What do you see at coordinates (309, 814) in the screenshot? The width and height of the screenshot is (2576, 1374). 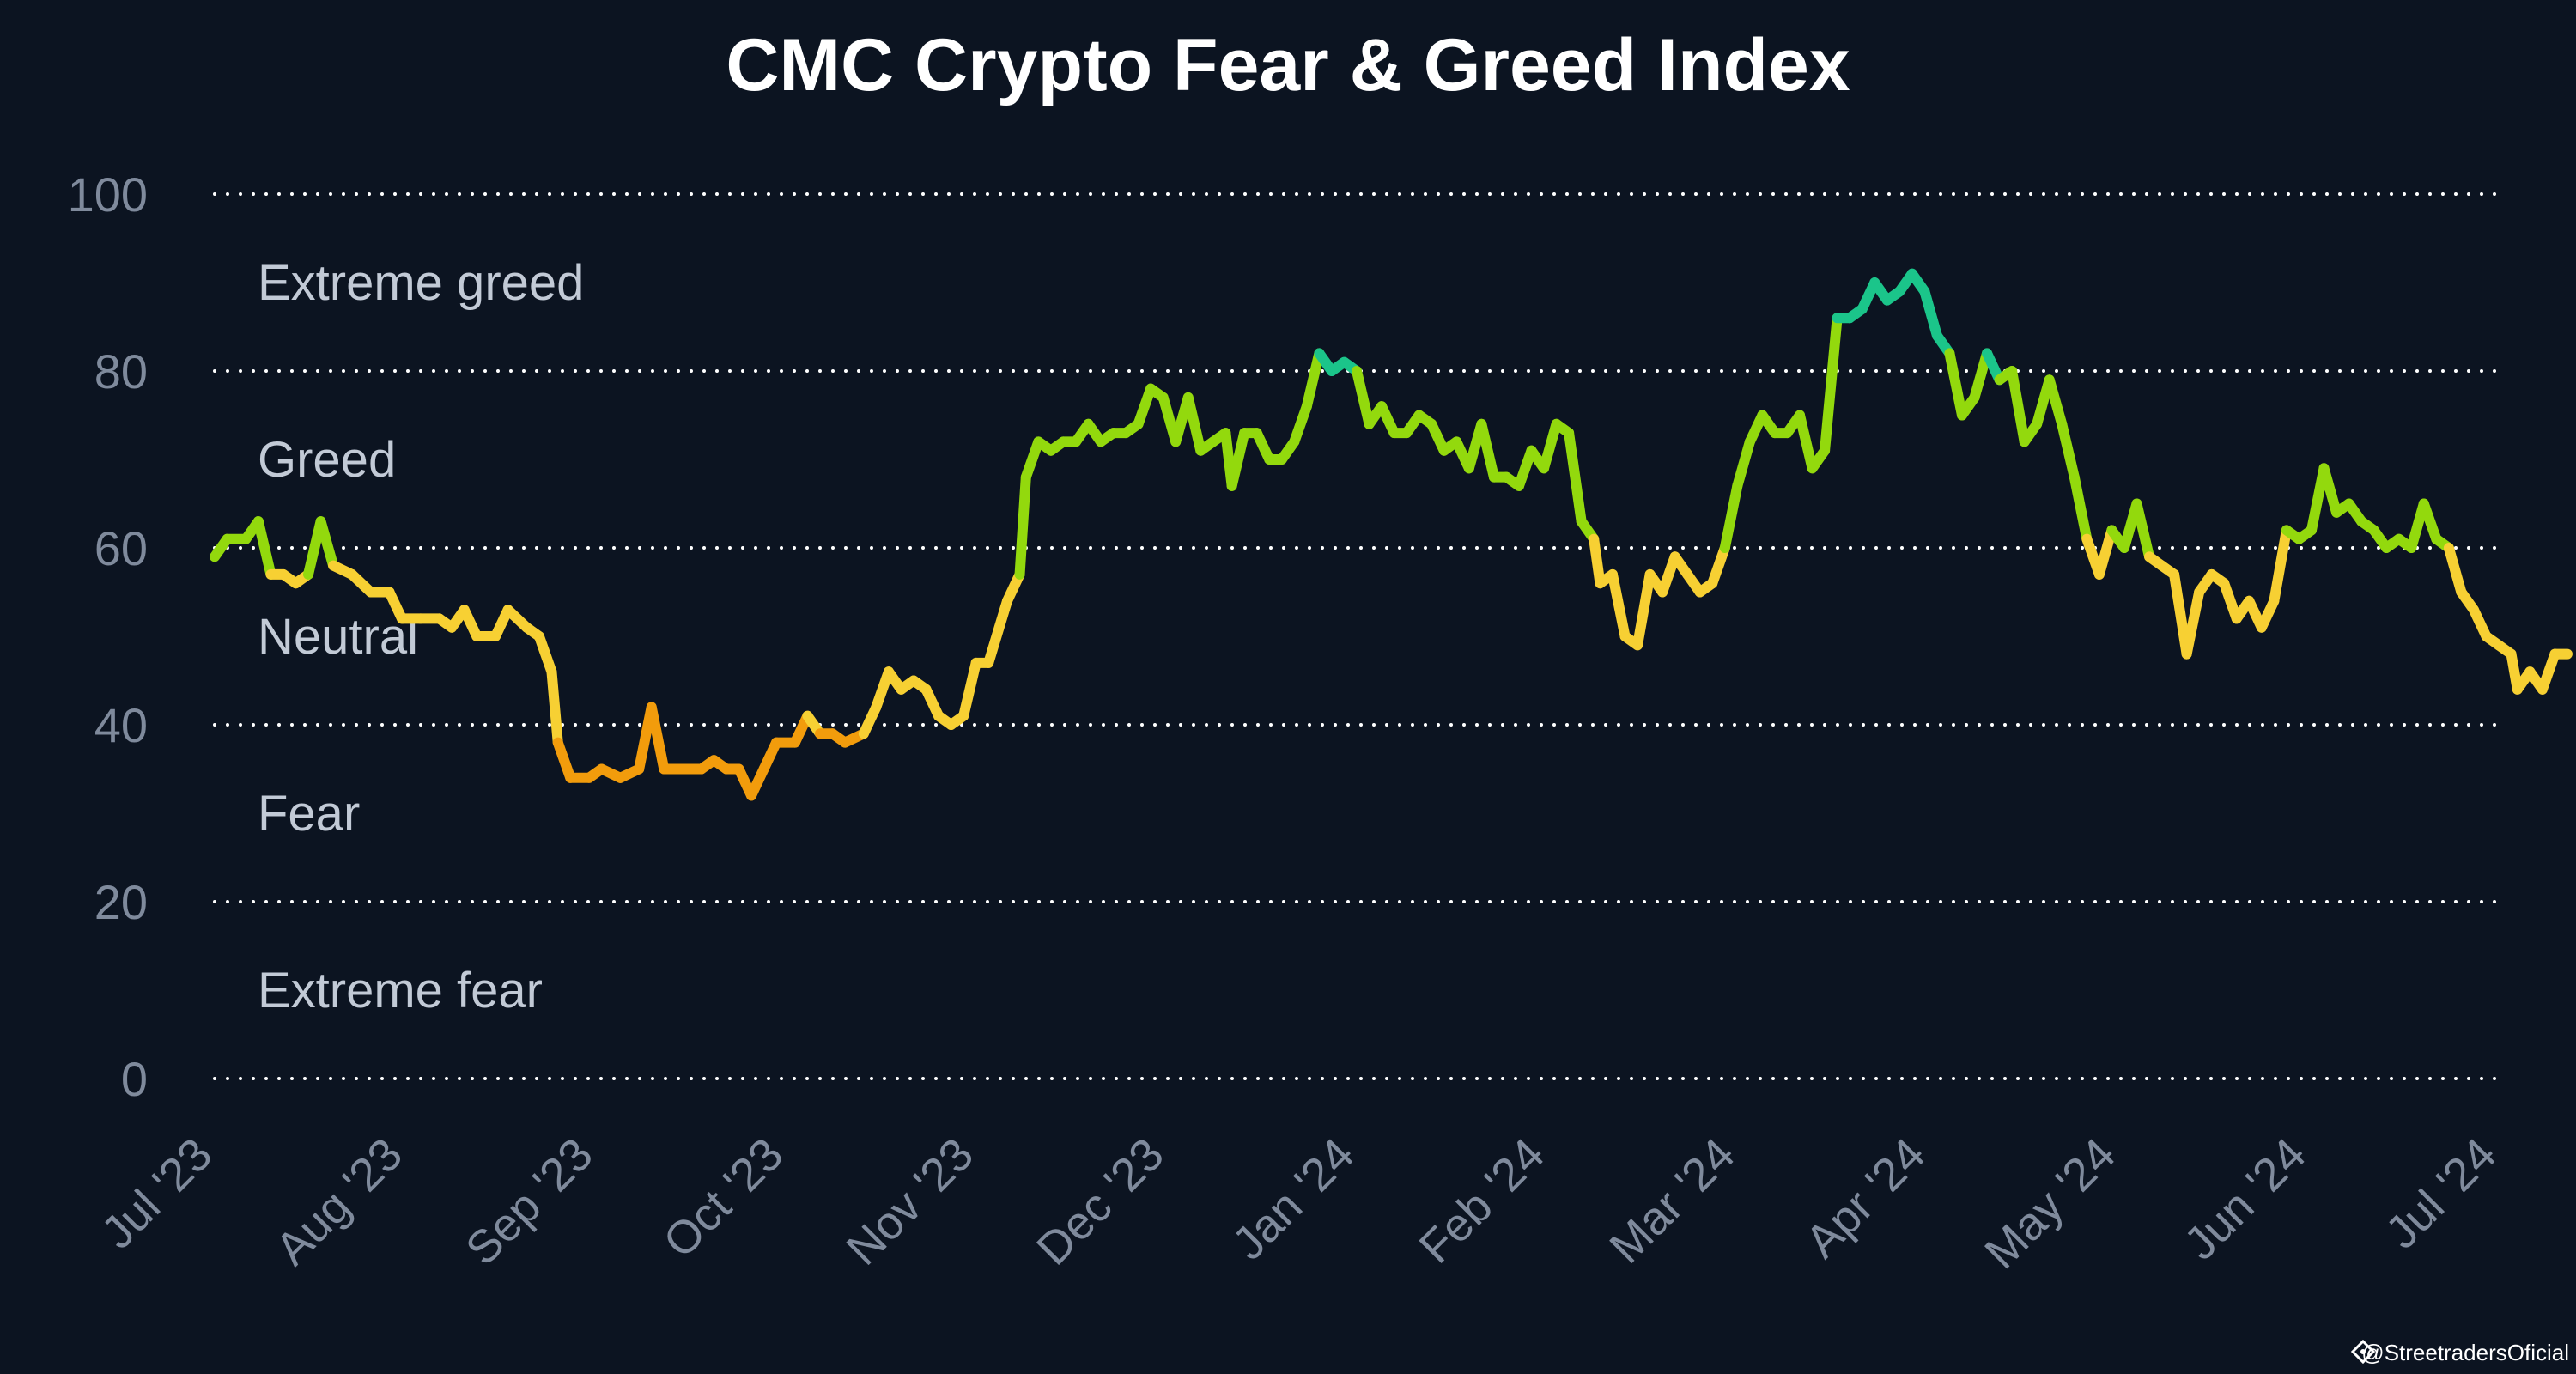 I see `zone-label: Fear` at bounding box center [309, 814].